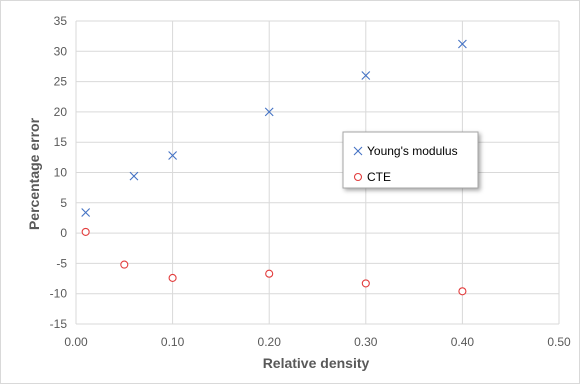 Image resolution: width=580 pixels, height=385 pixels. What do you see at coordinates (379, 177) in the screenshot?
I see `legend-label-cte: CTE` at bounding box center [379, 177].